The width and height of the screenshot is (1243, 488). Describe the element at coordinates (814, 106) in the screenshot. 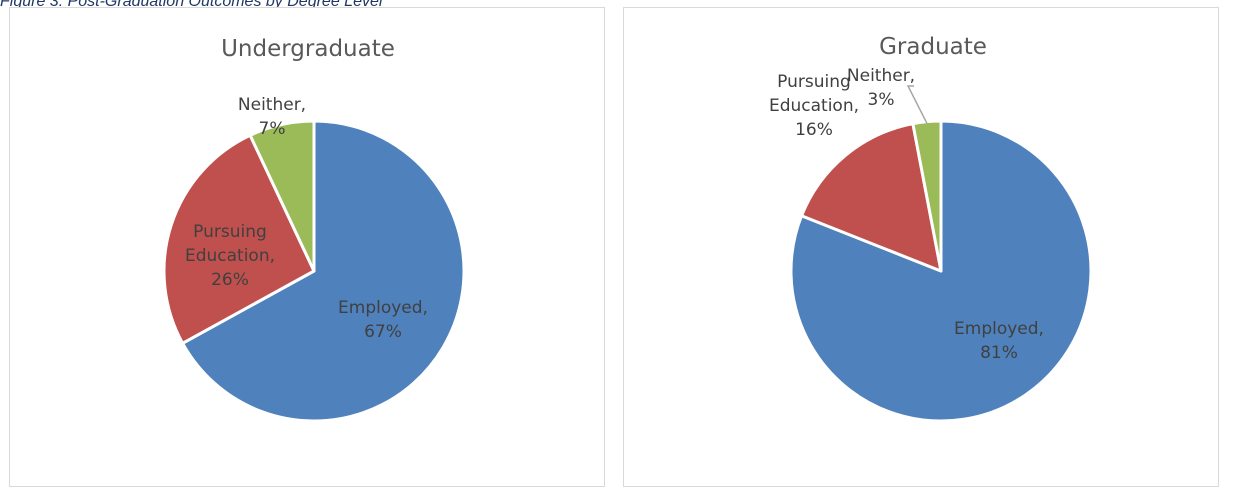

I see `data-label-pursuing-education: Pursuing Education, 16%` at that location.